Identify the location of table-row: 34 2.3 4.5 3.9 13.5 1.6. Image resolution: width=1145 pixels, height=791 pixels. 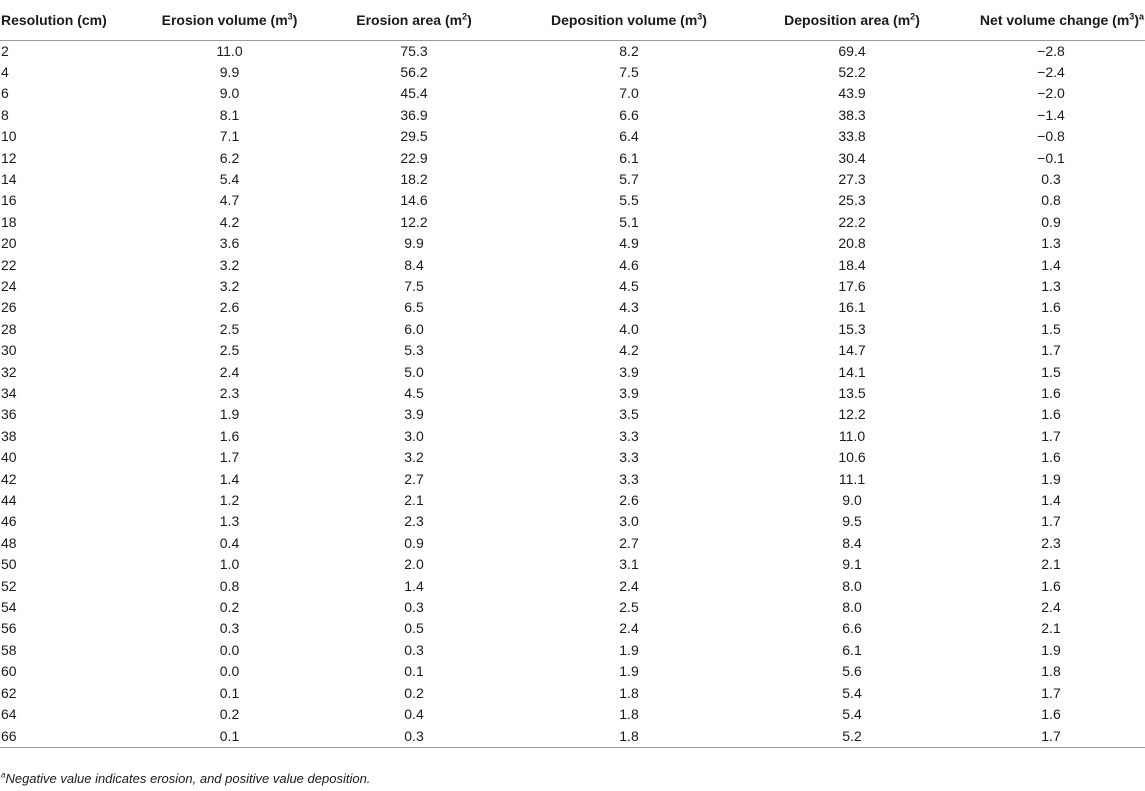
(572, 393).